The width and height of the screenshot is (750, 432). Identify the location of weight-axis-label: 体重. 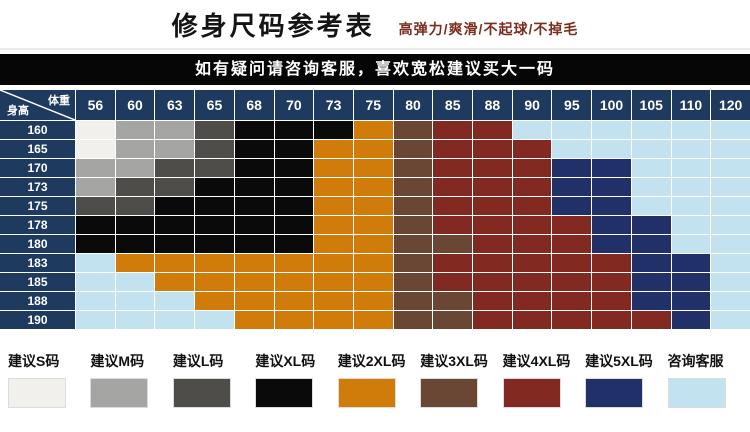
(59, 101).